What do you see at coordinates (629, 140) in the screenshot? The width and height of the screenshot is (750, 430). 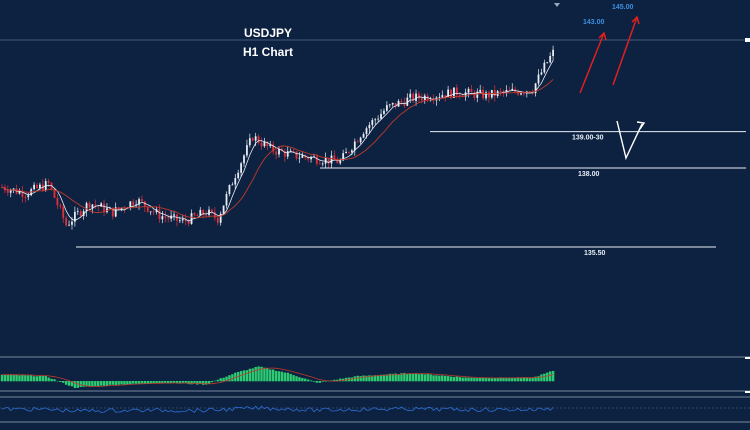 I see `v-pattern-arrow` at bounding box center [629, 140].